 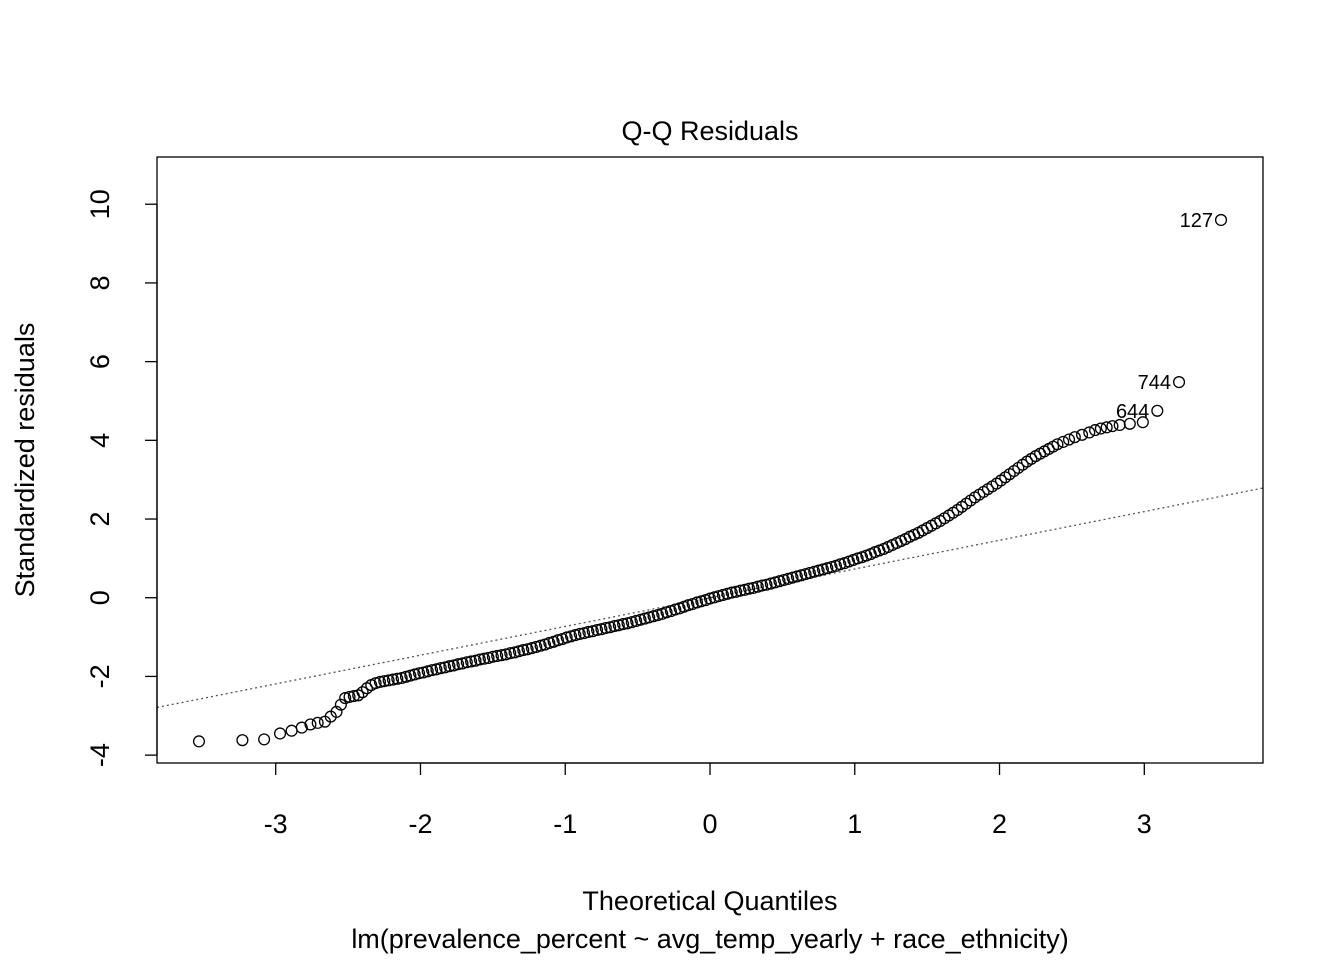 I want to click on x-tick-label: -2, so click(x=420, y=824).